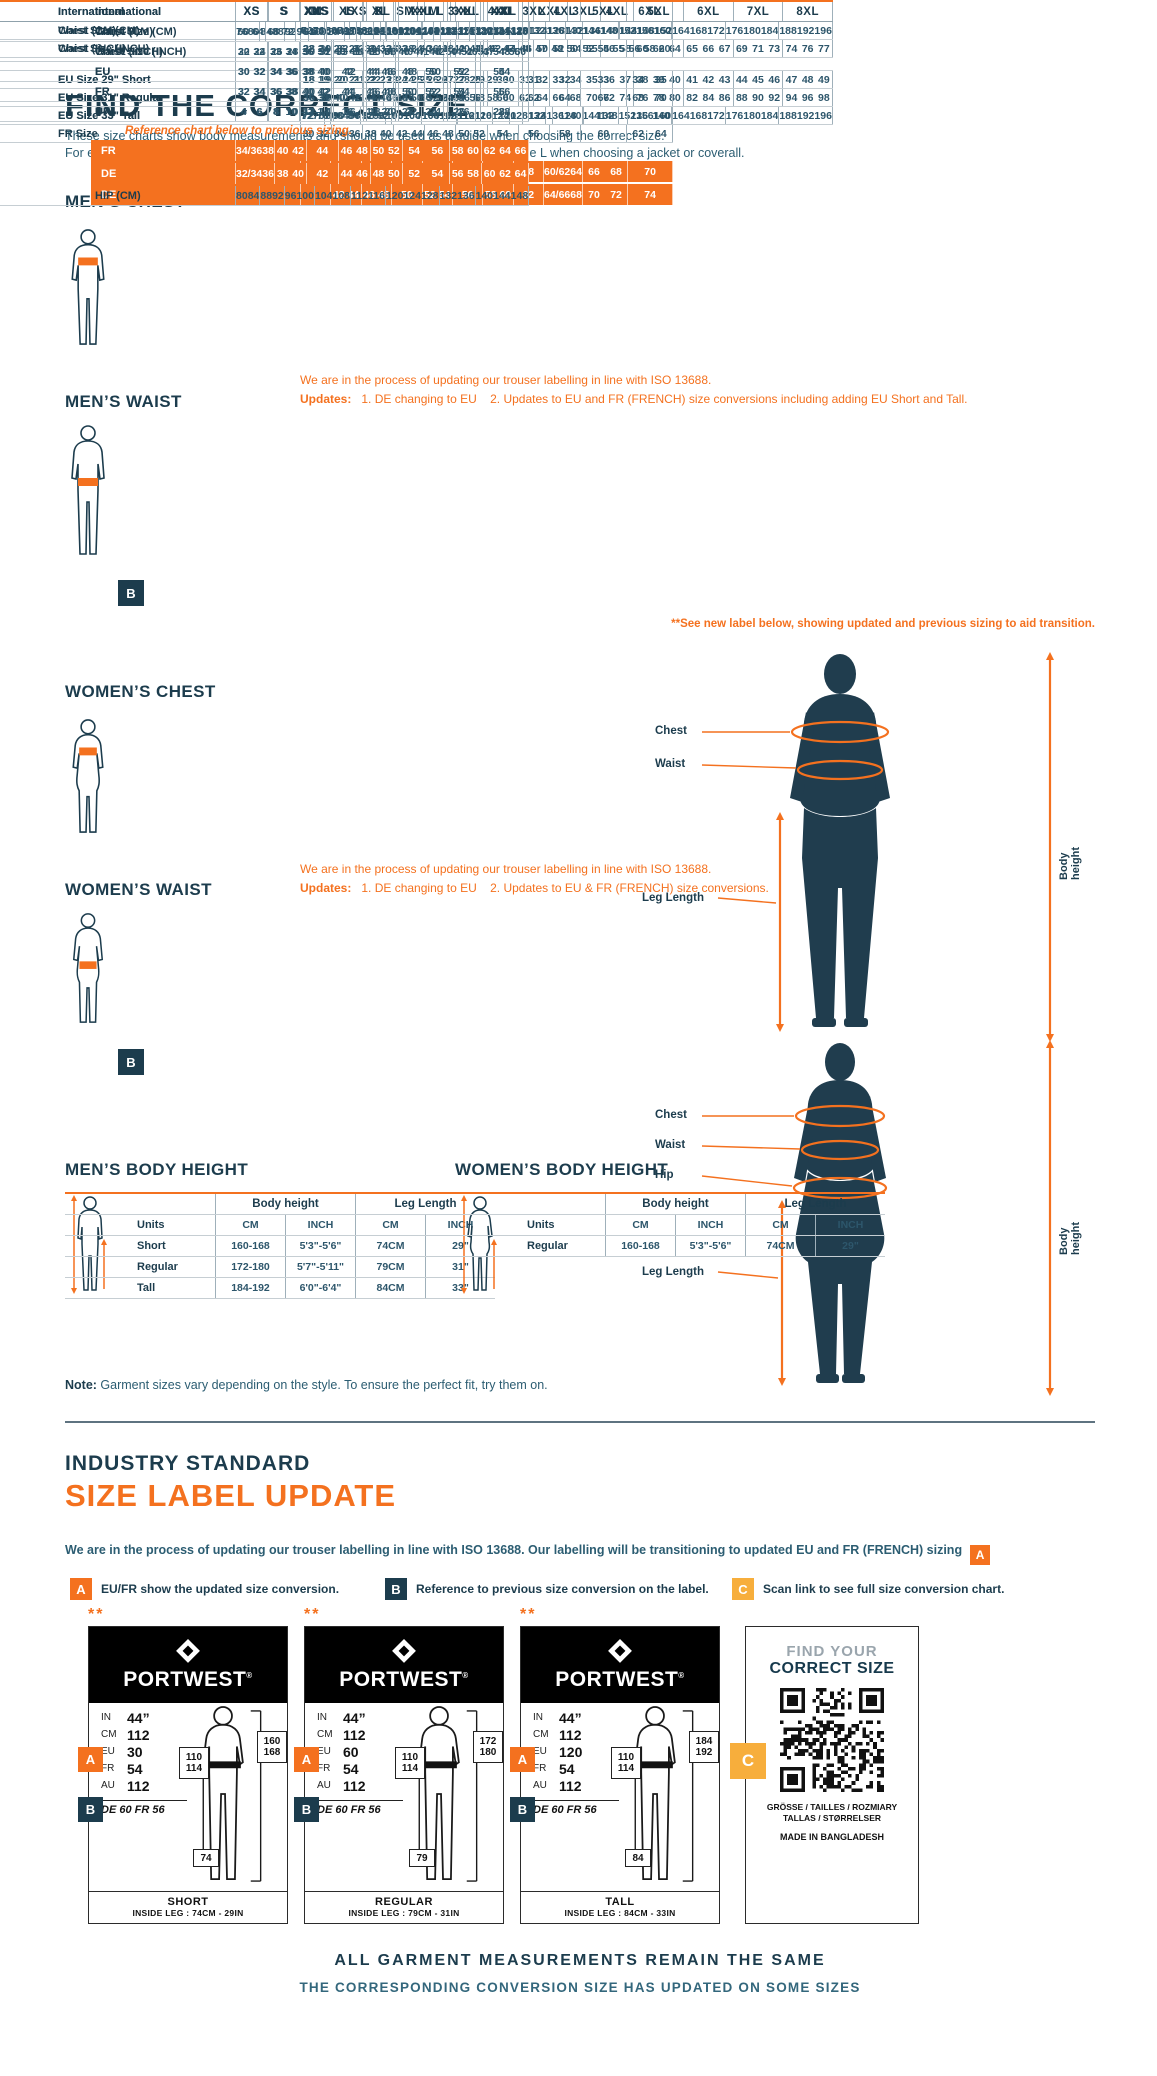  Describe the element at coordinates (609, 79) in the screenshot. I see `size-value: 36` at that location.